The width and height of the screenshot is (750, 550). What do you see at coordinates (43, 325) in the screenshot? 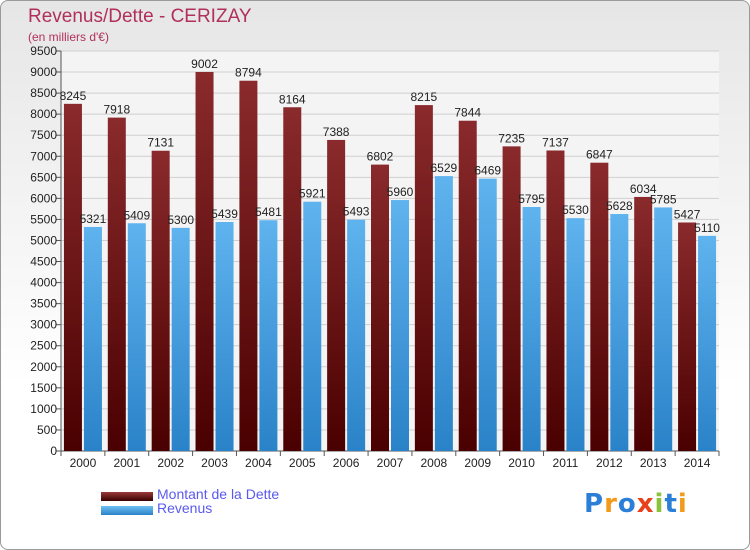
I see `y-tick-label: 3000` at bounding box center [43, 325].